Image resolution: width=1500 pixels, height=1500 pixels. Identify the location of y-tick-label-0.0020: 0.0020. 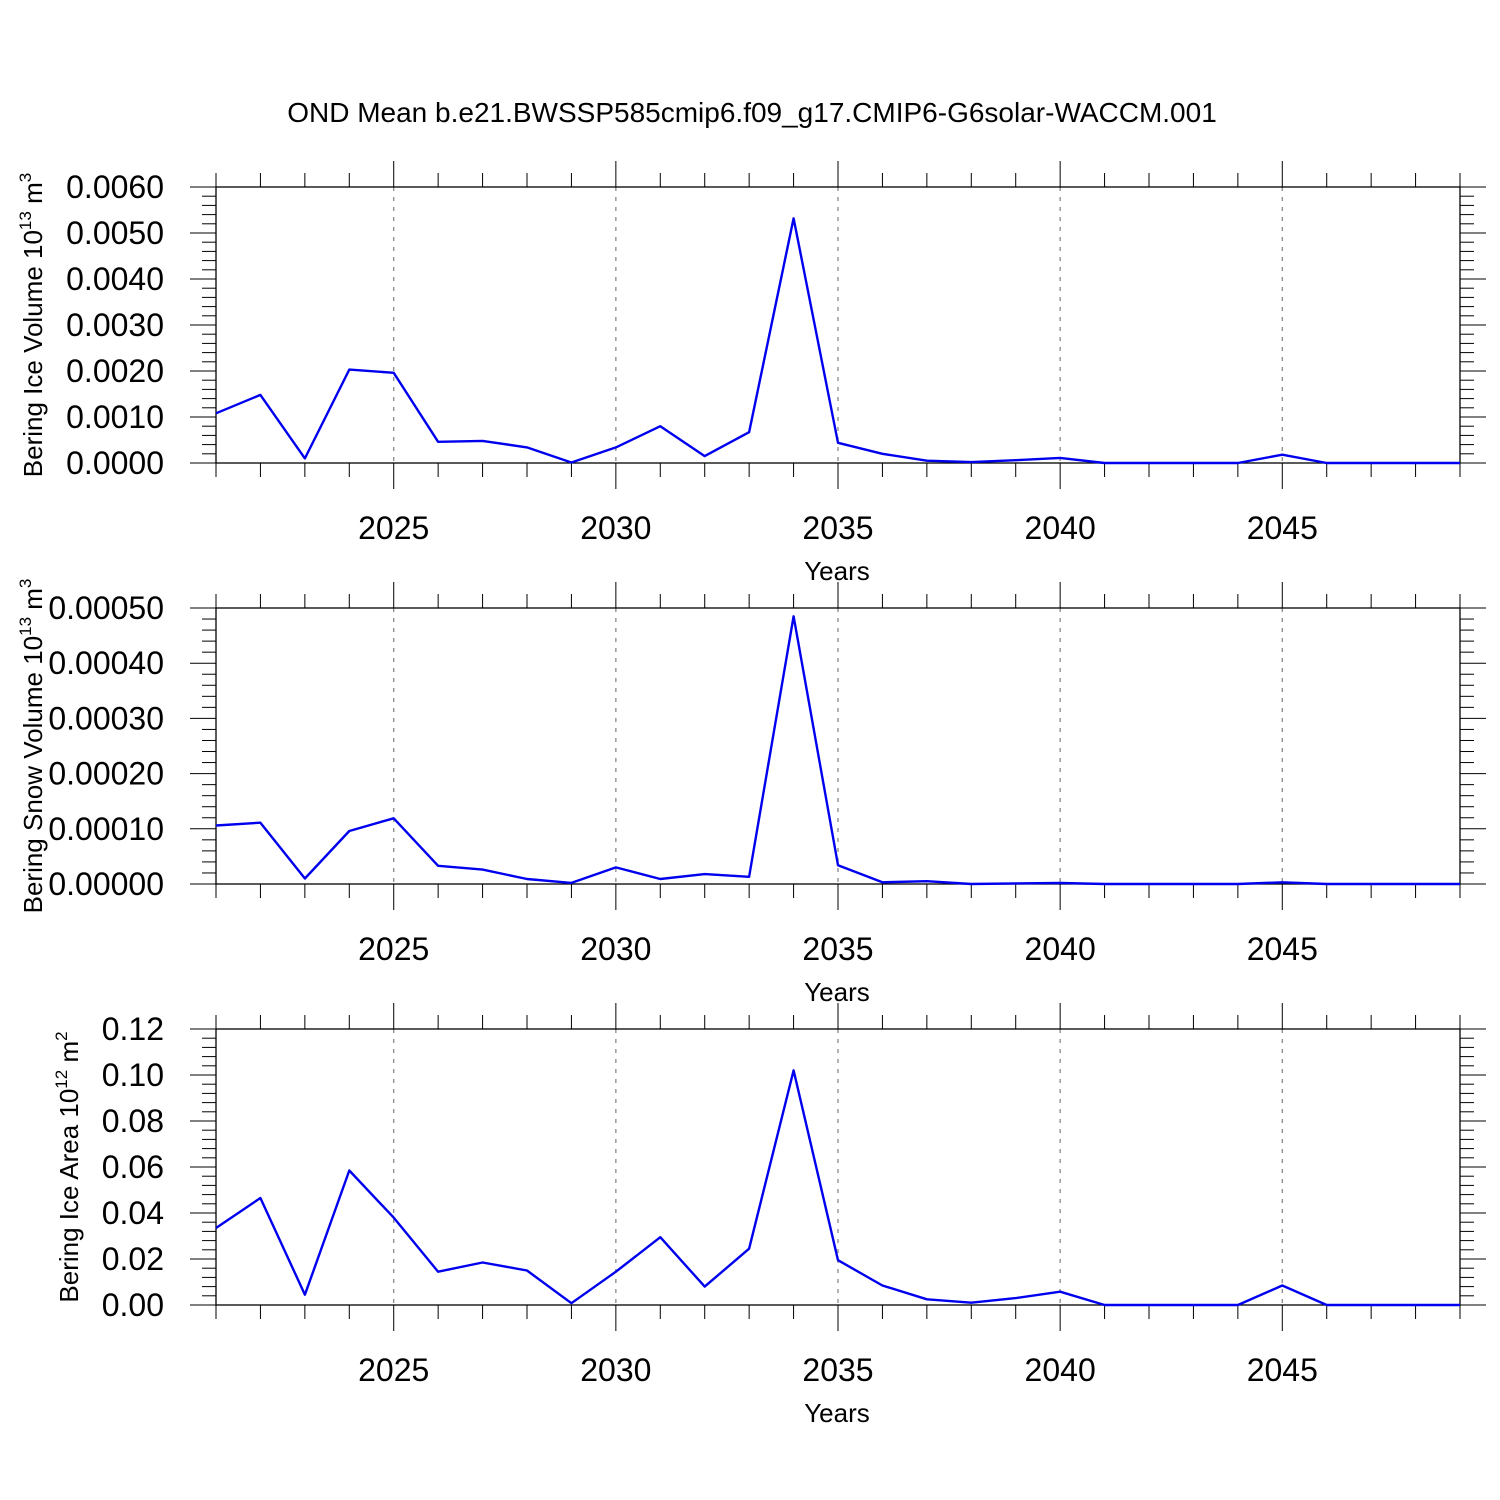
(115, 371).